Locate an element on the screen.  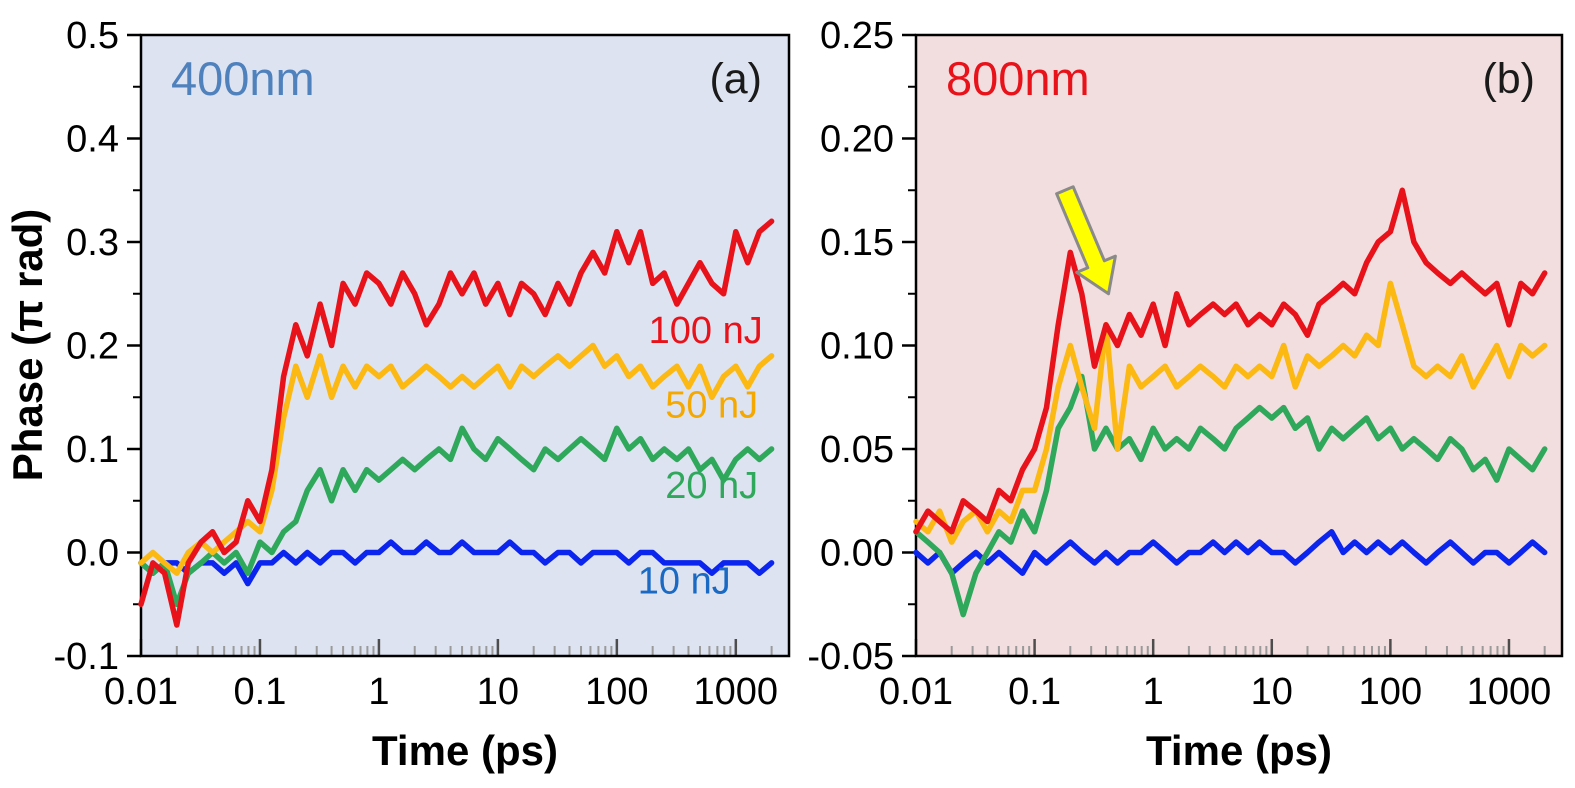
y-tick-label: 0.05 is located at coordinates (857, 450).